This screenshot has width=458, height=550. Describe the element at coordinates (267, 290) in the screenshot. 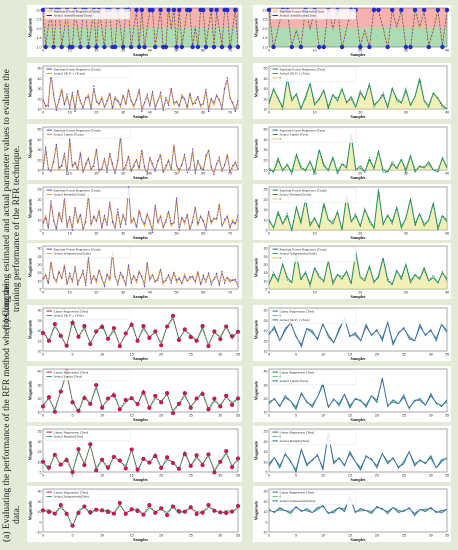

I see `ytick-label-c10: 5` at that location.